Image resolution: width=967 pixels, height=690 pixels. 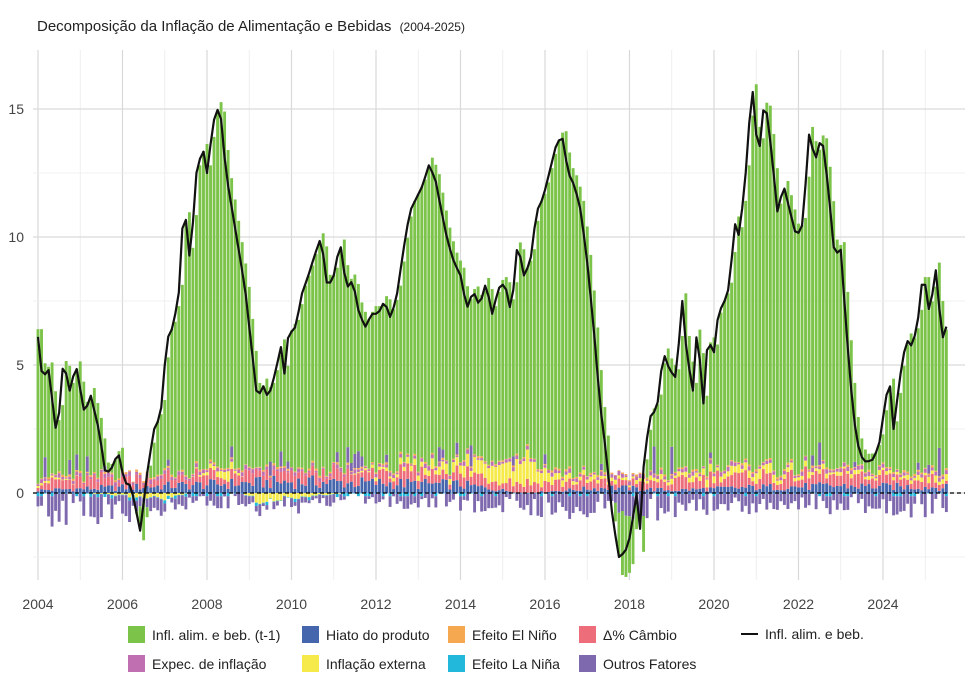 What do you see at coordinates (378, 634) in the screenshot?
I see `legend-label: Hiato do produto` at bounding box center [378, 634].